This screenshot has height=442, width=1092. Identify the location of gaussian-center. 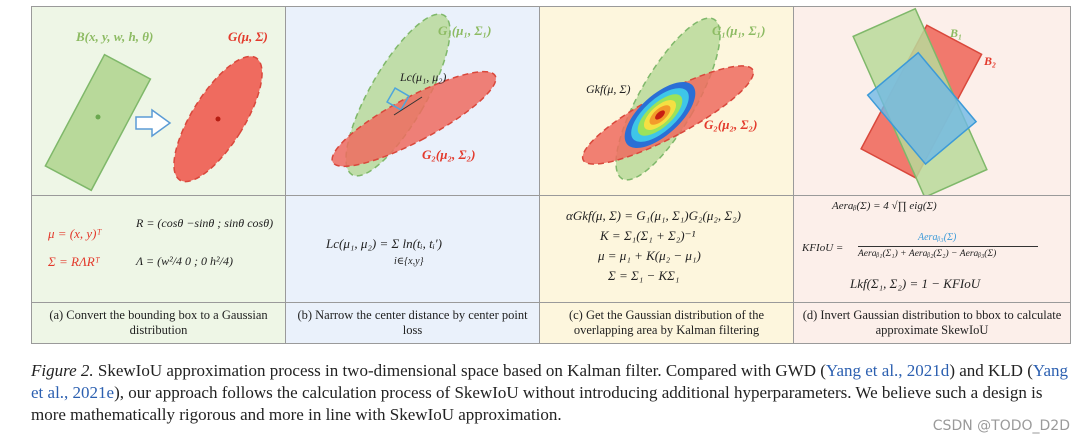
(218, 119).